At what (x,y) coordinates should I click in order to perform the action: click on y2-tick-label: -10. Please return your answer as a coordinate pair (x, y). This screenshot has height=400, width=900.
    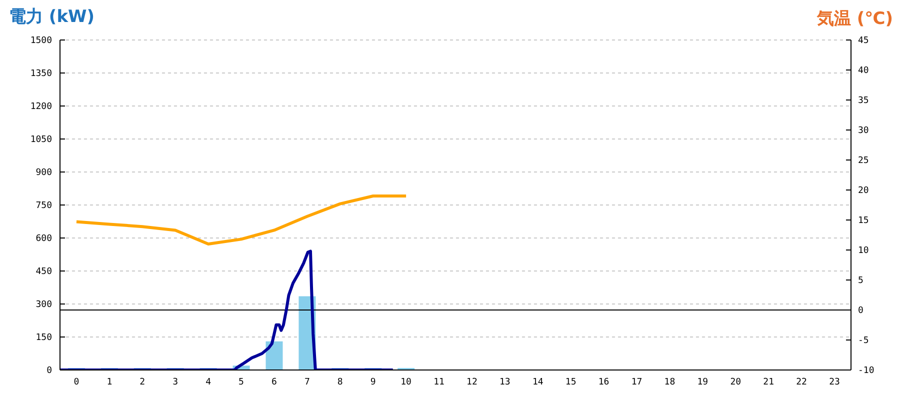
    Looking at the image, I should click on (866, 371).